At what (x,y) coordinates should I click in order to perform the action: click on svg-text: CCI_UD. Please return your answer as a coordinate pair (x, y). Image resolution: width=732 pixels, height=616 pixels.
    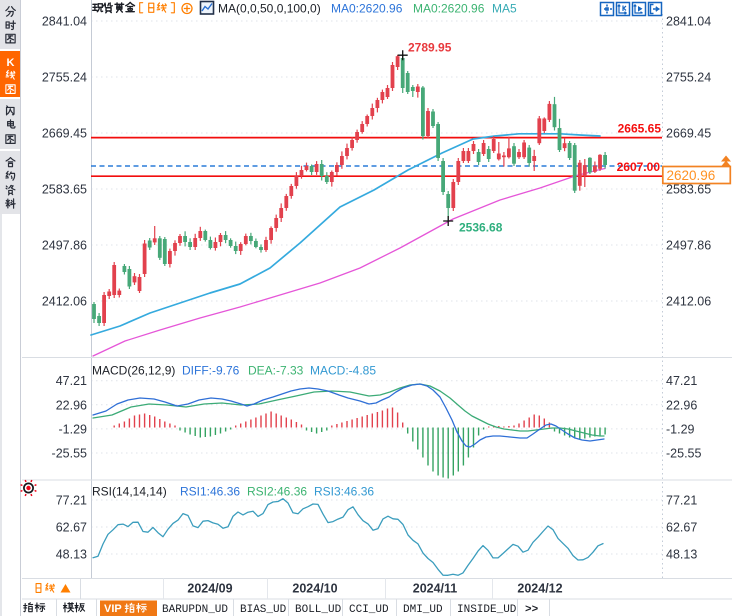
    Looking at the image, I should click on (369, 610).